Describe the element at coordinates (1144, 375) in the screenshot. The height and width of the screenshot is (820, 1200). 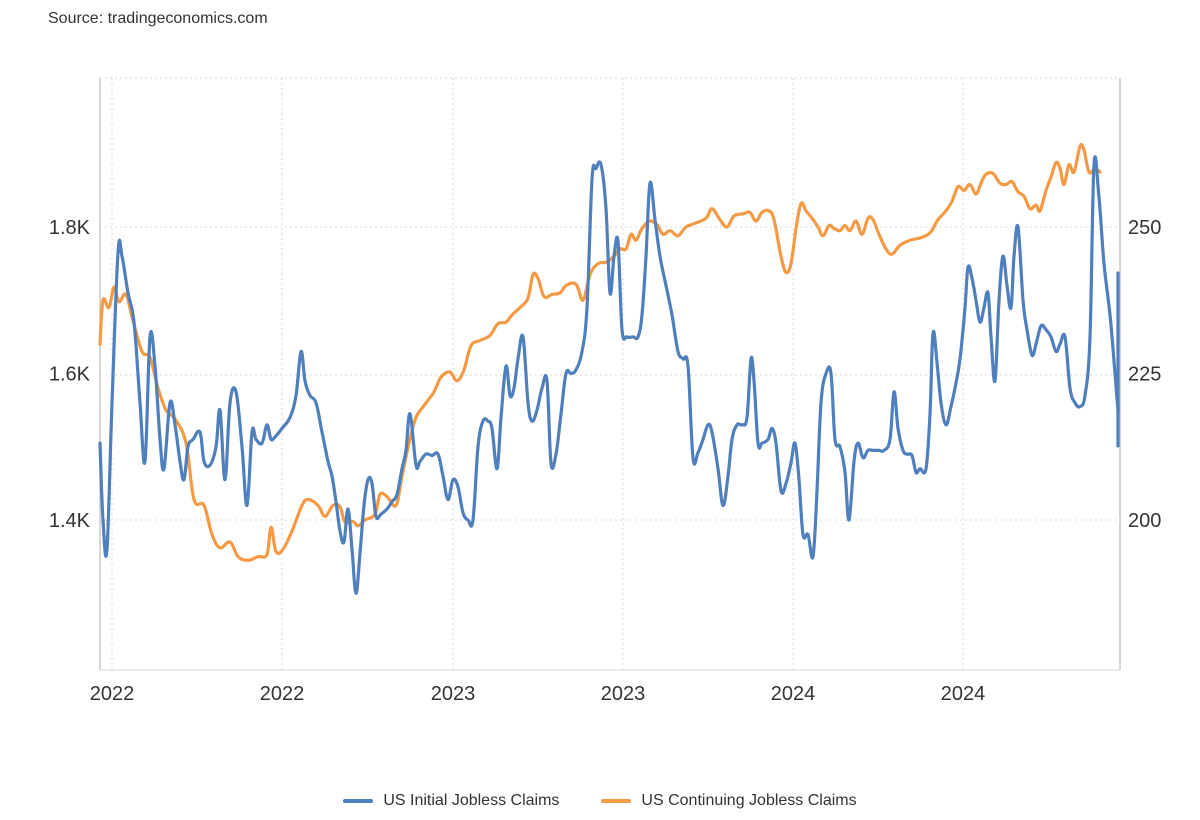
I see `y-right-tick-label: 225` at that location.